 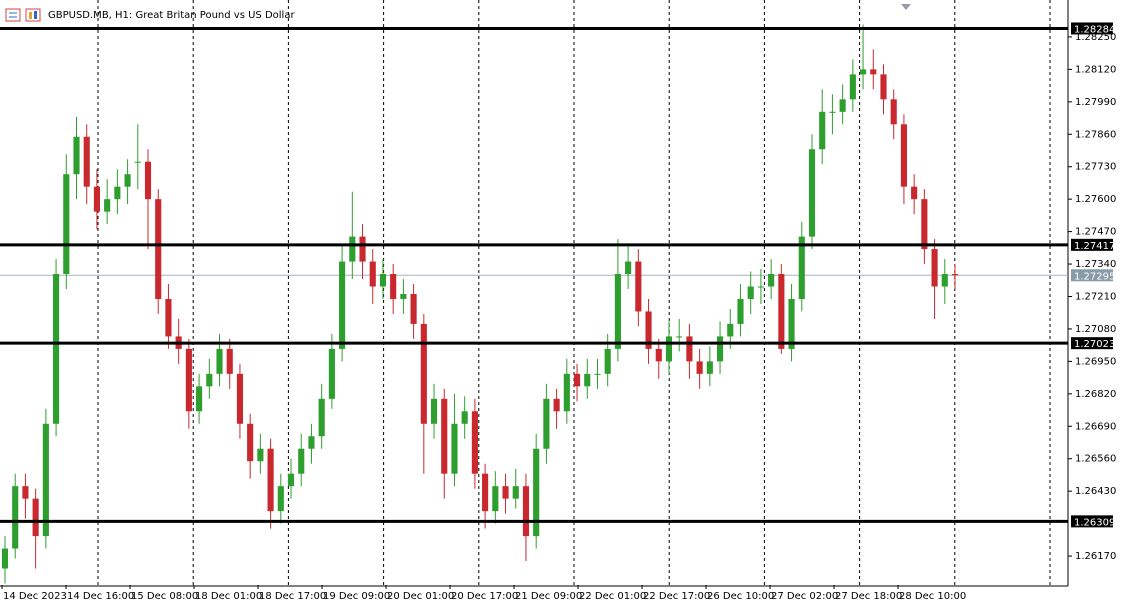 What do you see at coordinates (292, 596) in the screenshot?
I see `x-tick-label: 18 Dec 17:00` at bounding box center [292, 596].